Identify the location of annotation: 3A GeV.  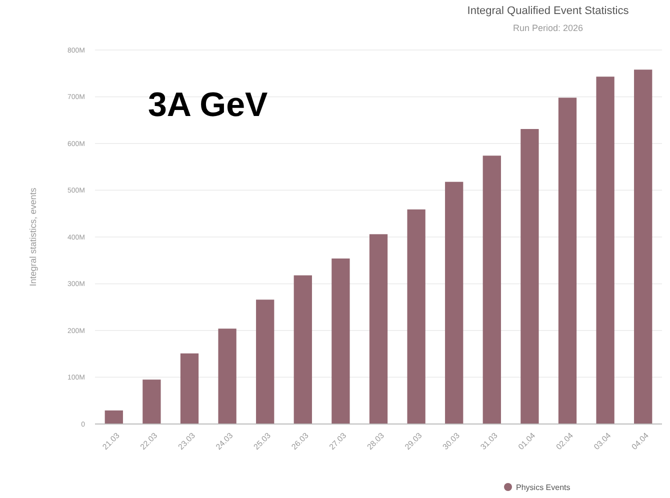
(208, 105).